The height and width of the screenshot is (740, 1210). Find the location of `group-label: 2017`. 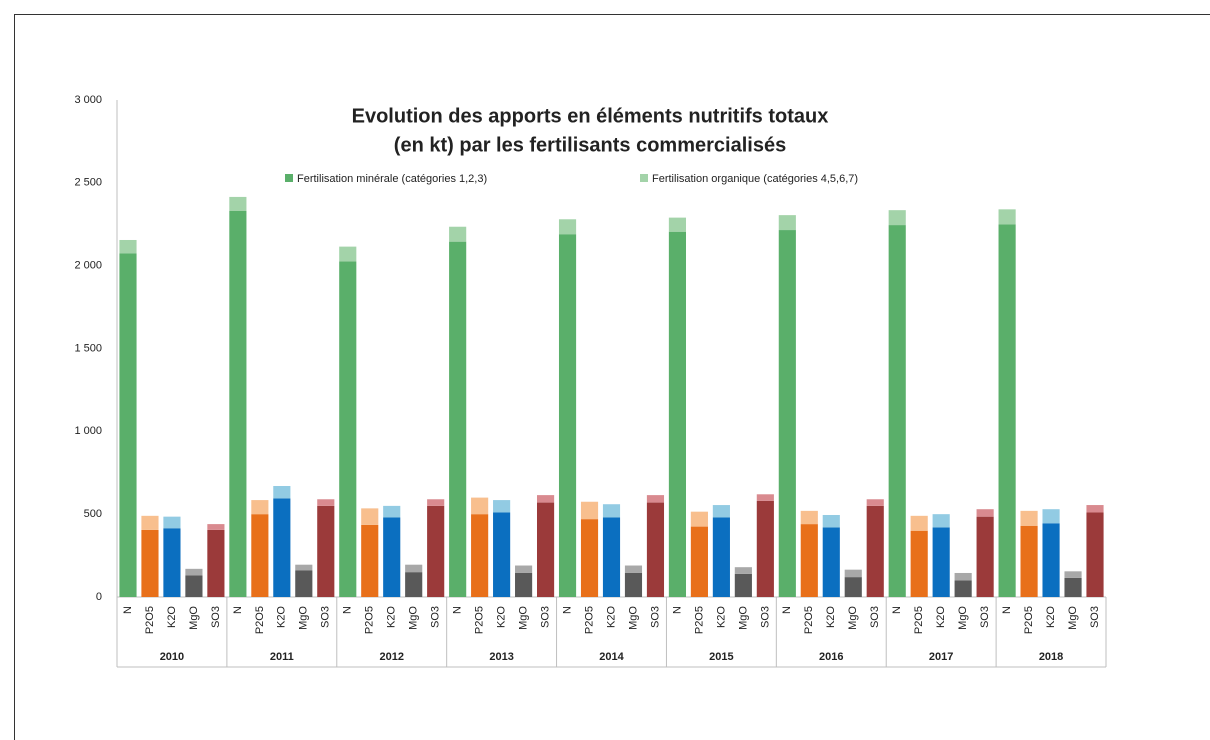

group-label: 2017 is located at coordinates (941, 657).